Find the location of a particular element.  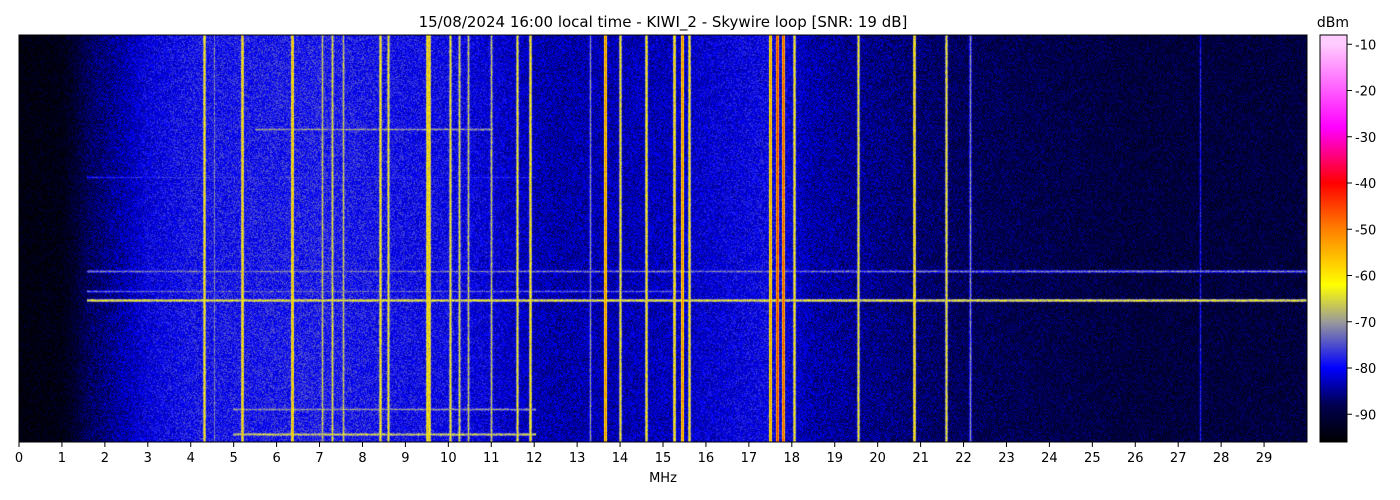

x-tick-label: 8 is located at coordinates (362, 458).